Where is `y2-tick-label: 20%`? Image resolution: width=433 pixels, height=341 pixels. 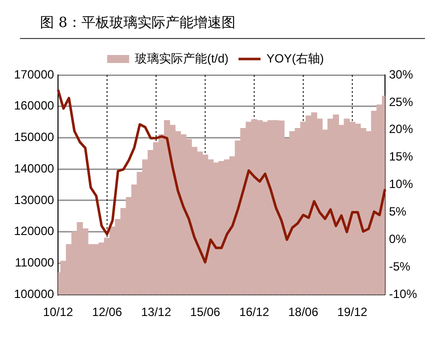 y2-tick-label: 20% is located at coordinates (401, 129).